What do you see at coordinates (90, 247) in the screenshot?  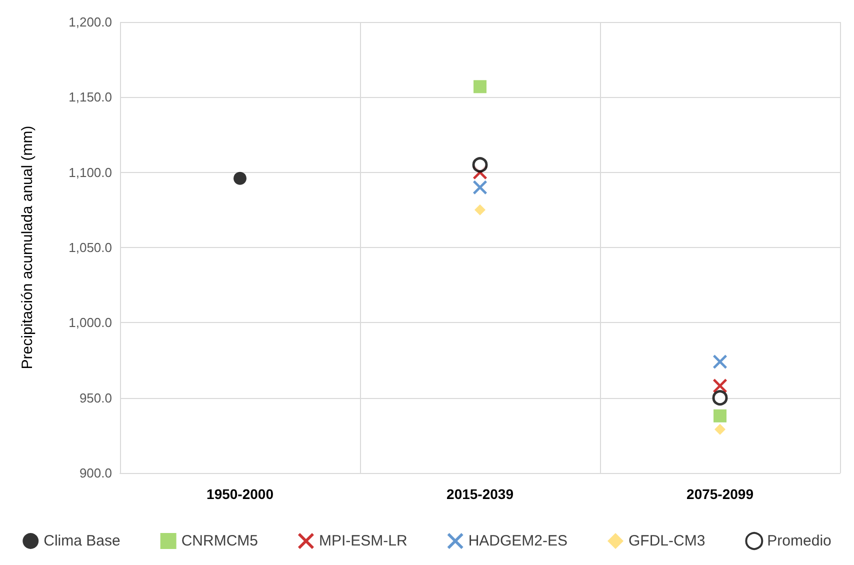 I see `y-tick-label: 1,050.0` at bounding box center [90, 247].